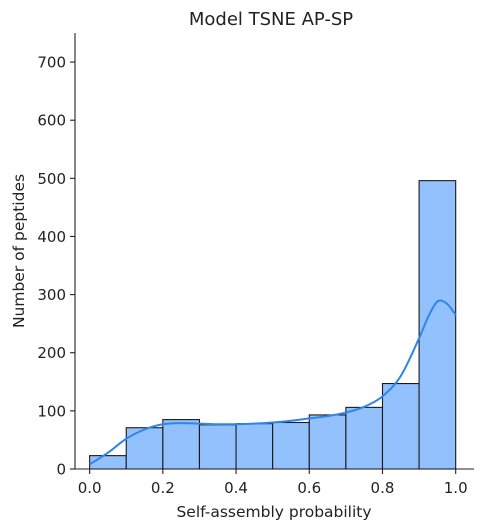 Image resolution: width=484 pixels, height=530 pixels. I want to click on chart-title: Model TSNE AP-SP, so click(271, 19).